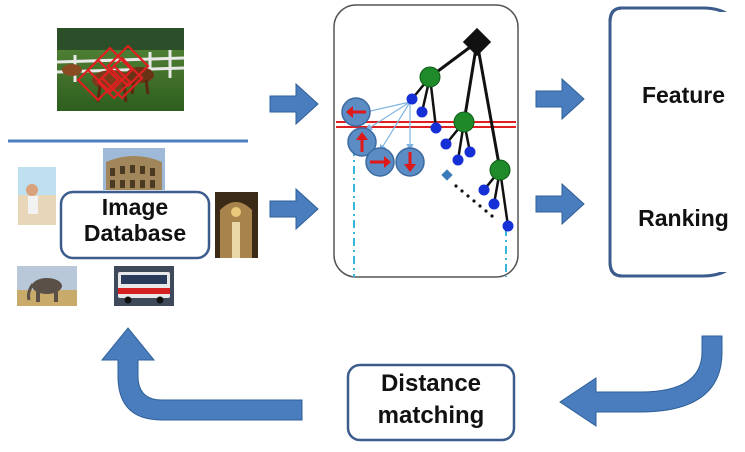 This screenshot has height=452, width=745. Describe the element at coordinates (678, 142) in the screenshot. I see `feature-ranking-panel-inner` at that location.